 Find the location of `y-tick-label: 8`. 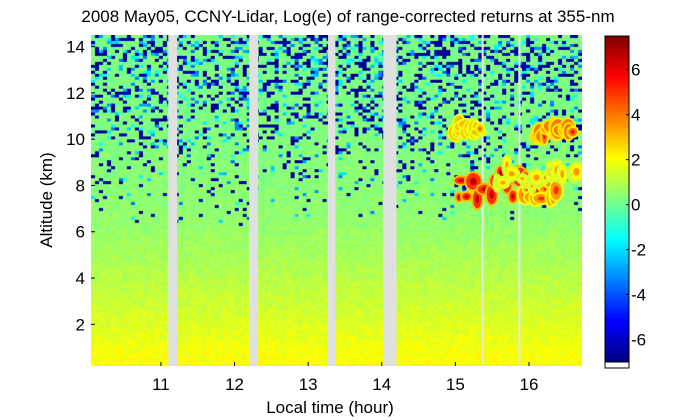

y-tick-label: 8 is located at coordinates (80, 185).